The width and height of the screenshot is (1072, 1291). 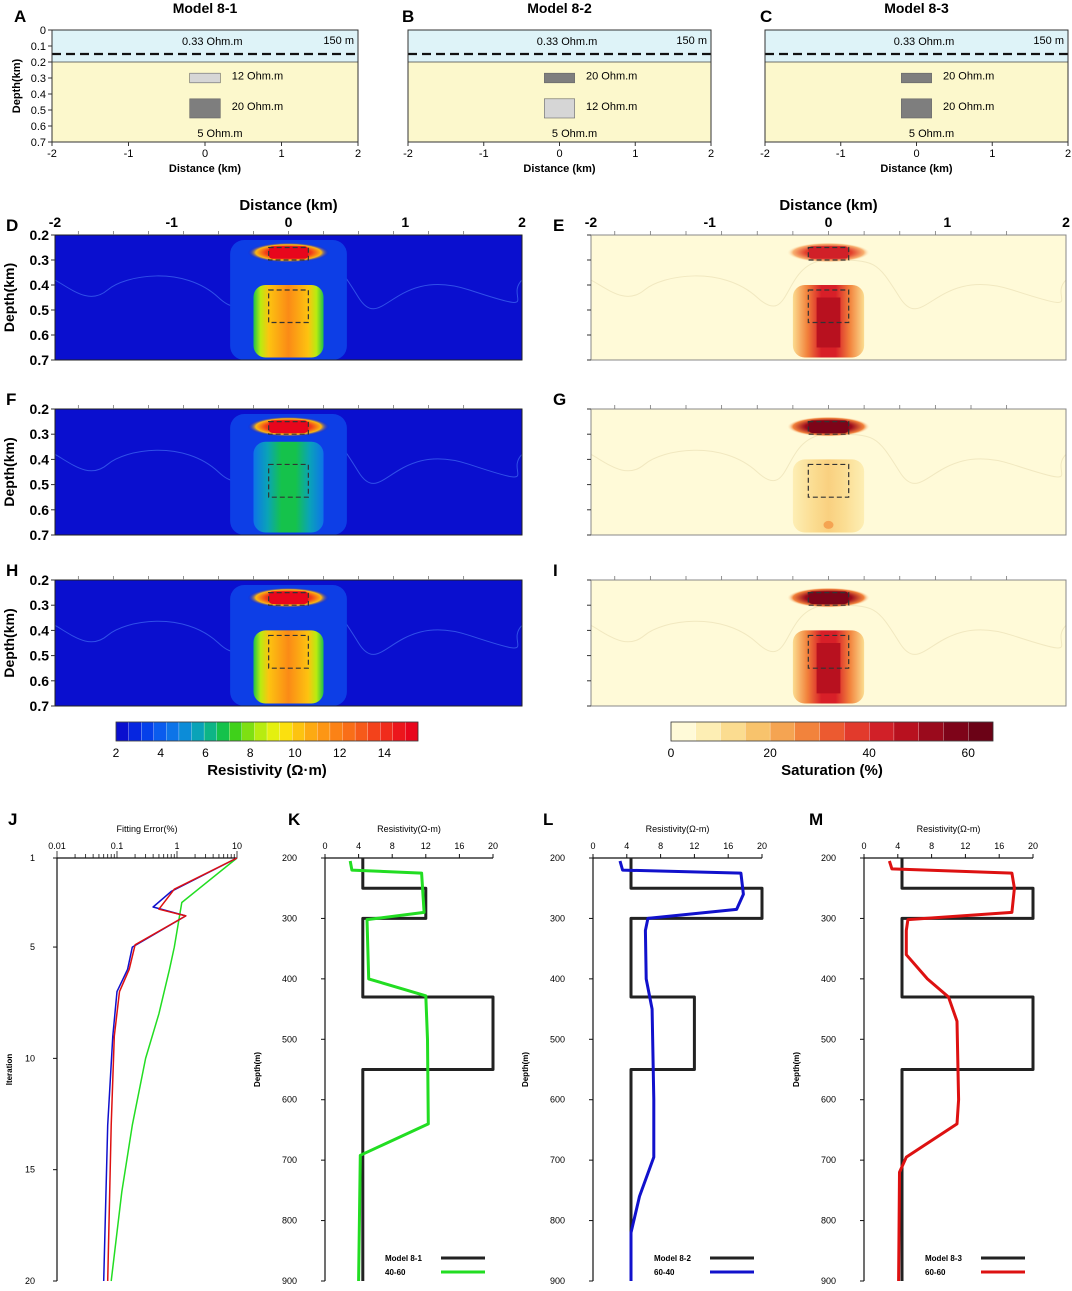 What do you see at coordinates (916, 78) in the screenshot?
I see `upper-hydrate-block` at bounding box center [916, 78].